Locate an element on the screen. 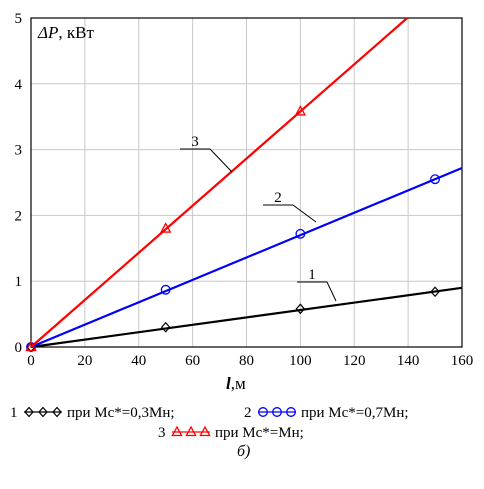 The height and width of the screenshot is (489, 484). figure-caption: б) is located at coordinates (243, 451).